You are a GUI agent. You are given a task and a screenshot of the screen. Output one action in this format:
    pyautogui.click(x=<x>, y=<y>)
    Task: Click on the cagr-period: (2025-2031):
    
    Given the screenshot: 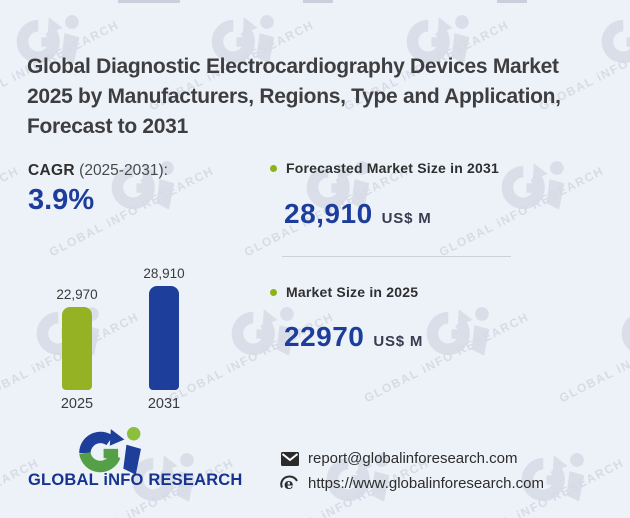 What is the action you would take?
    pyautogui.click(x=123, y=170)
    